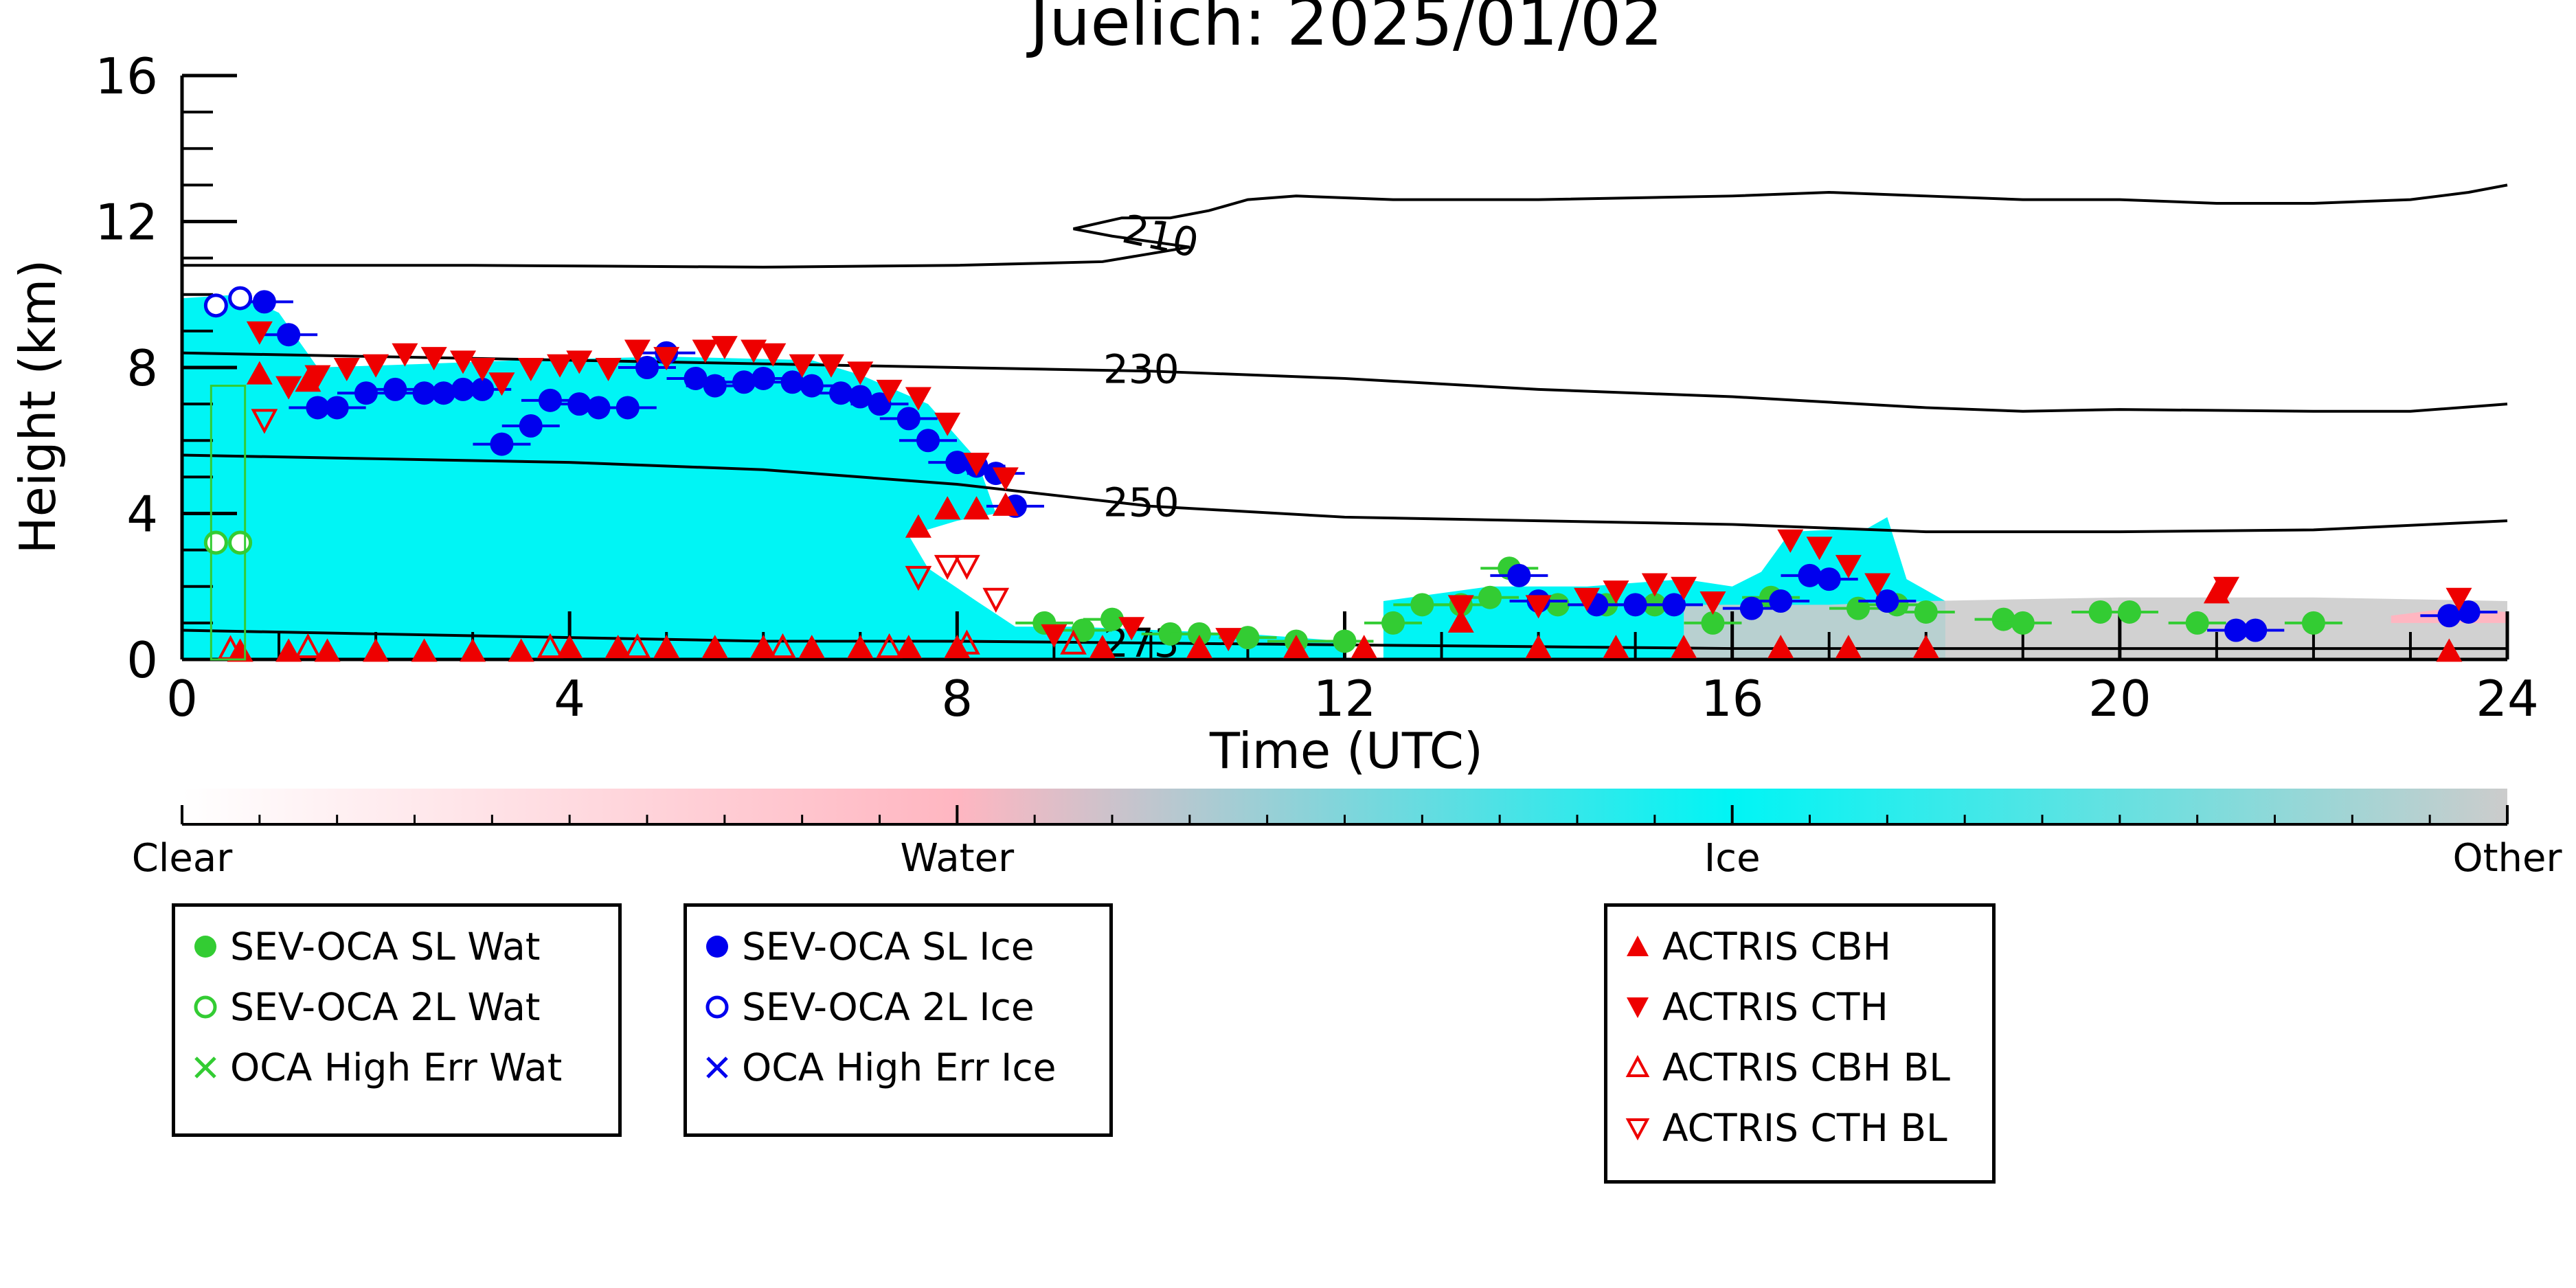 This screenshot has width=2576, height=1288. I want to click on colorbar-label: Other, so click(2507, 858).